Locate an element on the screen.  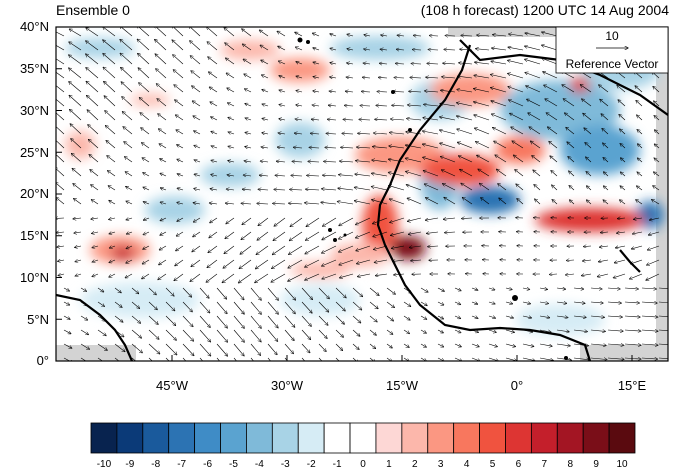
y-tick-label: 5°N is located at coordinates (38, 319).